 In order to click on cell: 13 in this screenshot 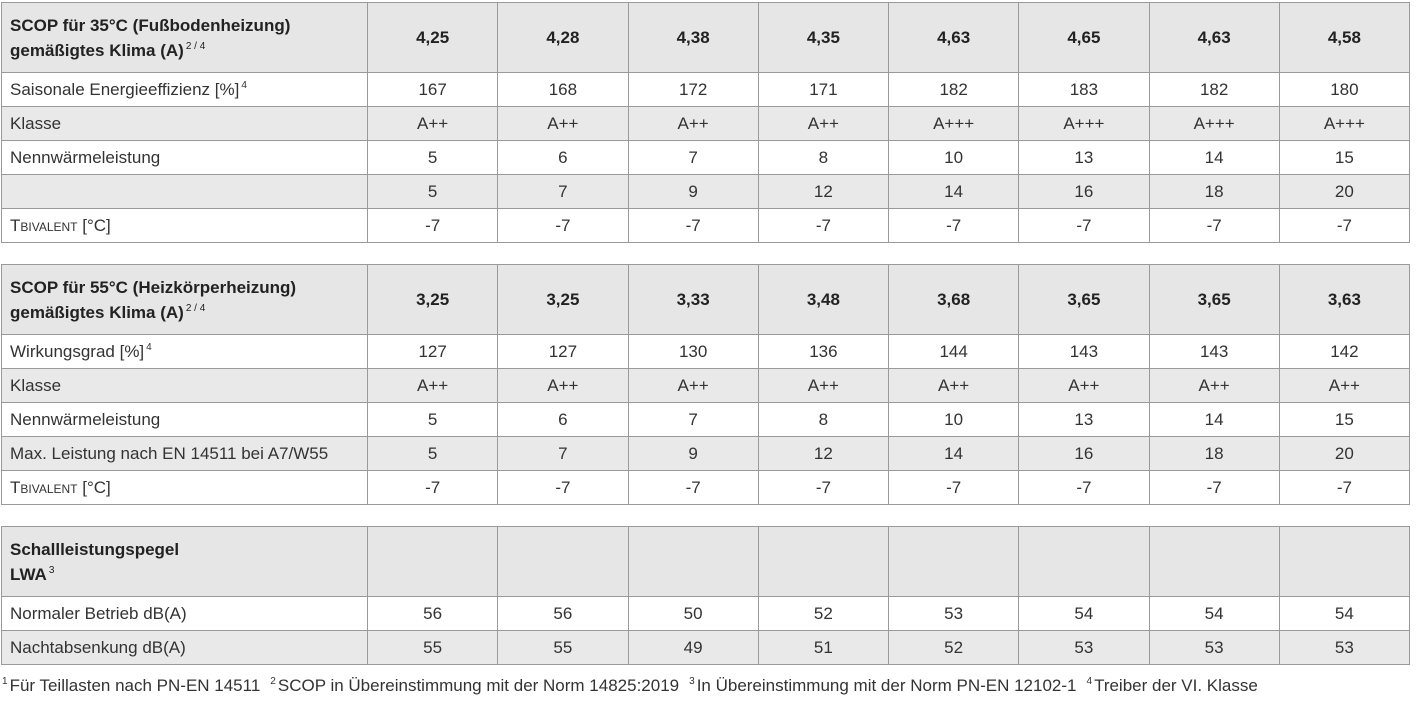, I will do `click(1084, 419)`.